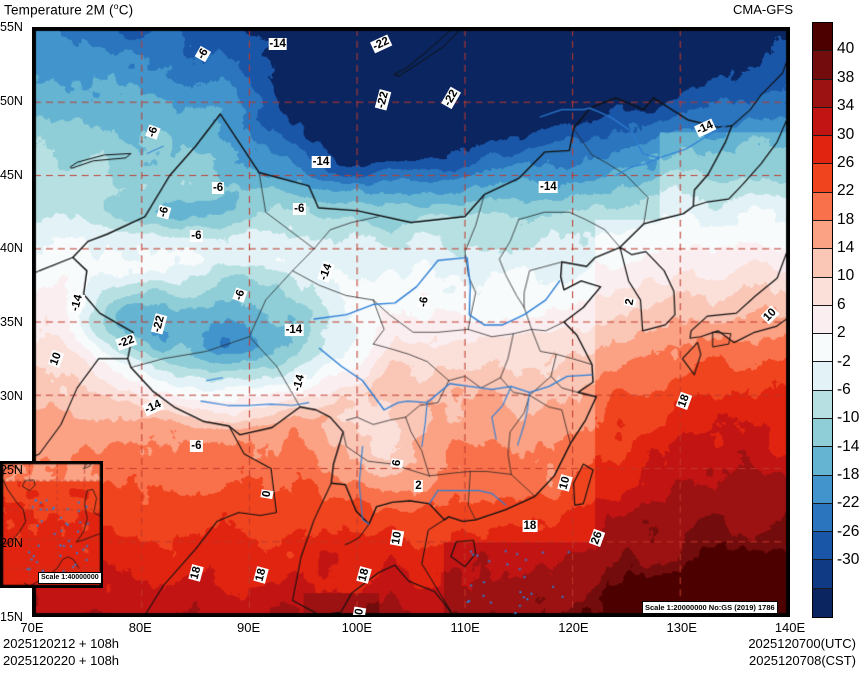 The height and width of the screenshot is (673, 859). I want to click on colorbar, so click(822, 320).